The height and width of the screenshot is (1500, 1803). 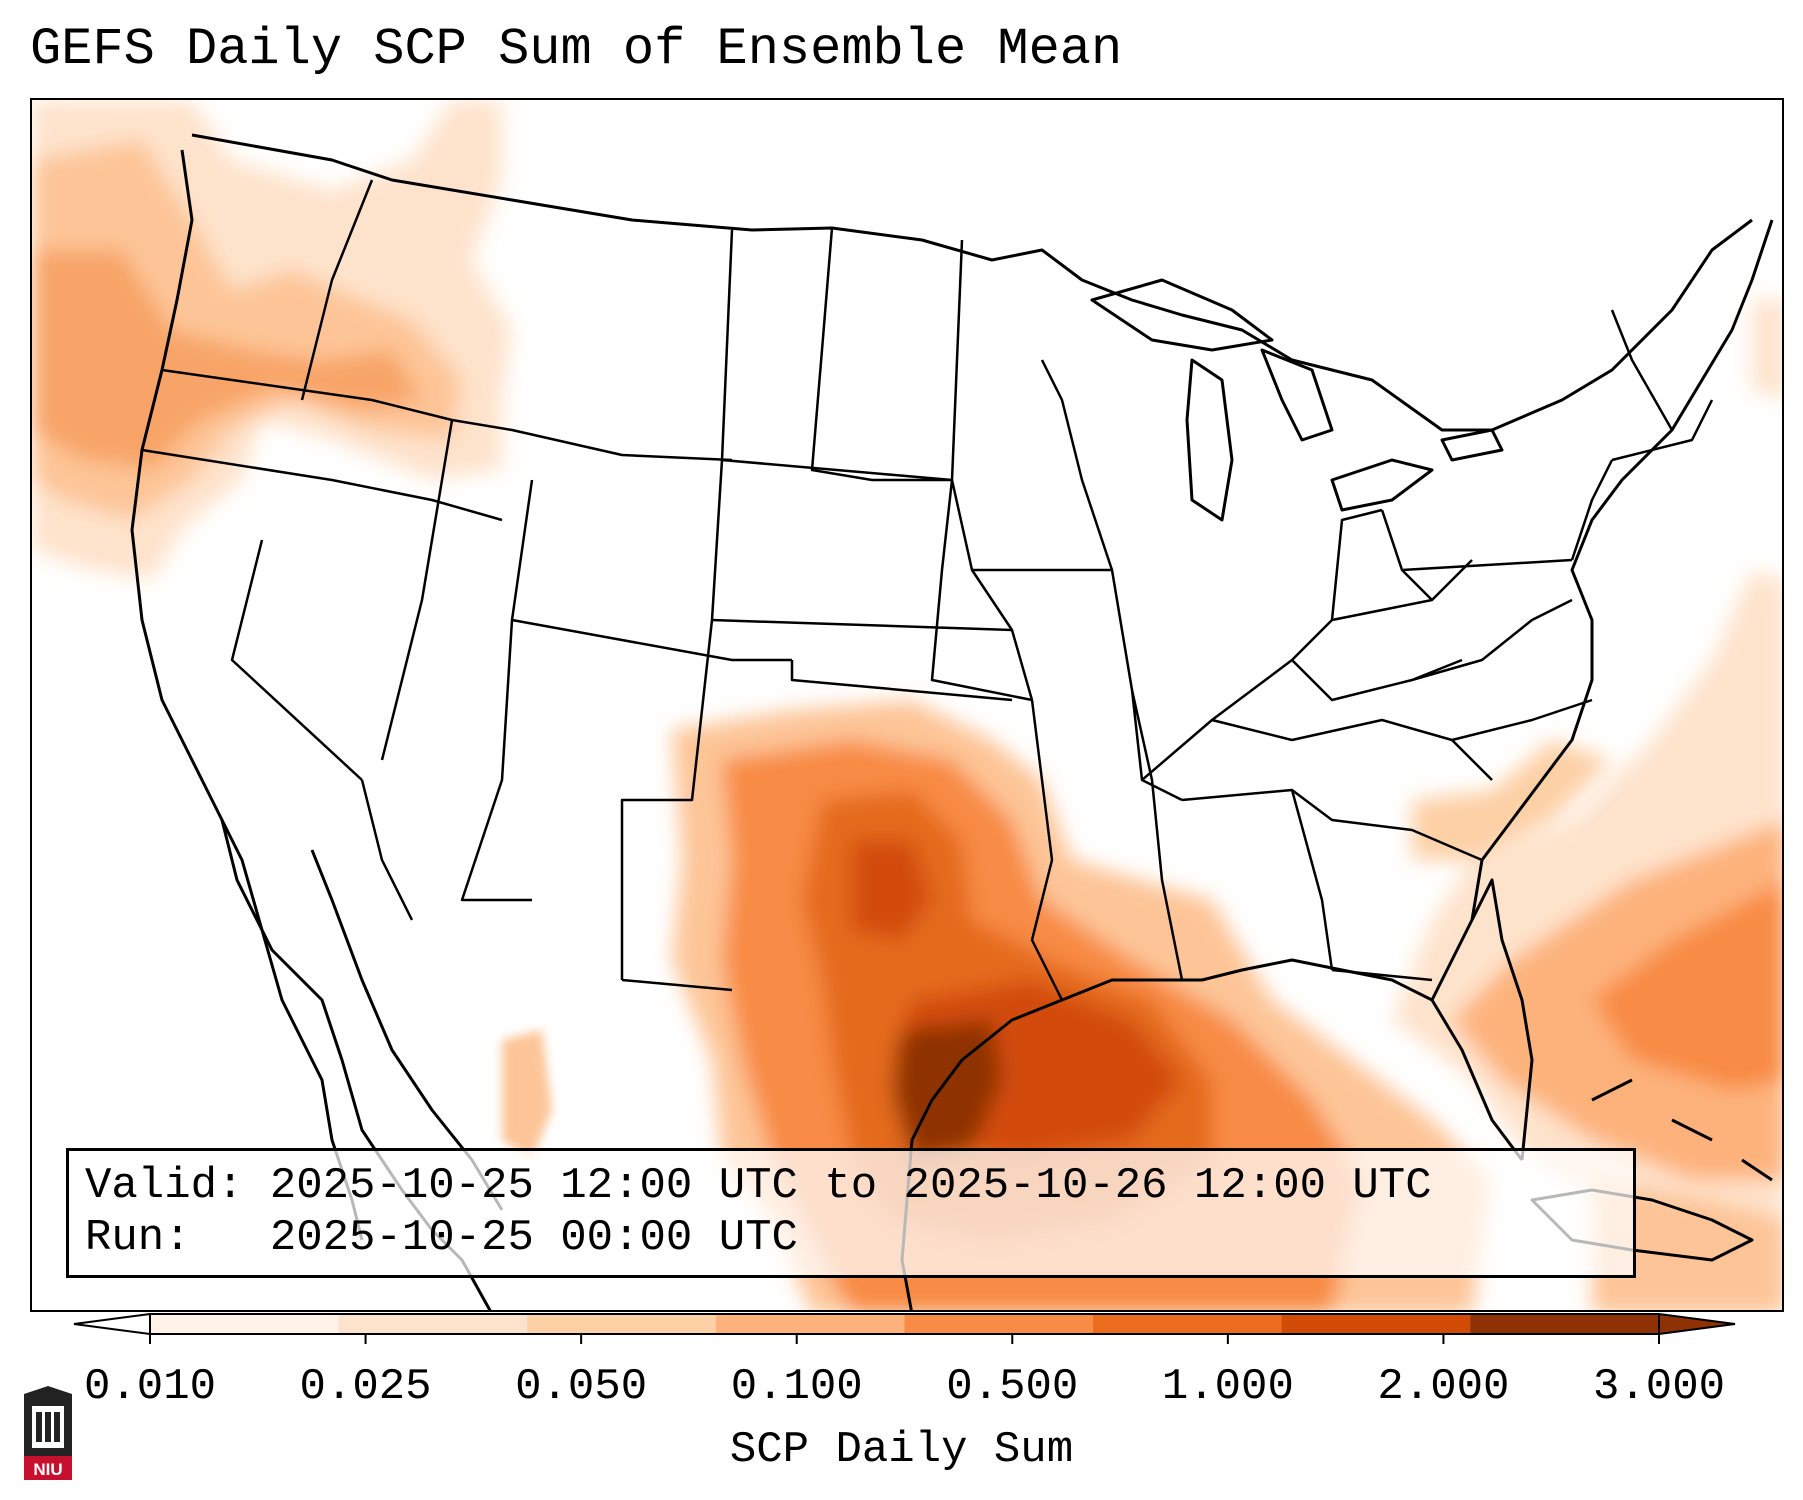 What do you see at coordinates (1659, 1387) in the screenshot?
I see `colorbar-tick-label: 3.000` at bounding box center [1659, 1387].